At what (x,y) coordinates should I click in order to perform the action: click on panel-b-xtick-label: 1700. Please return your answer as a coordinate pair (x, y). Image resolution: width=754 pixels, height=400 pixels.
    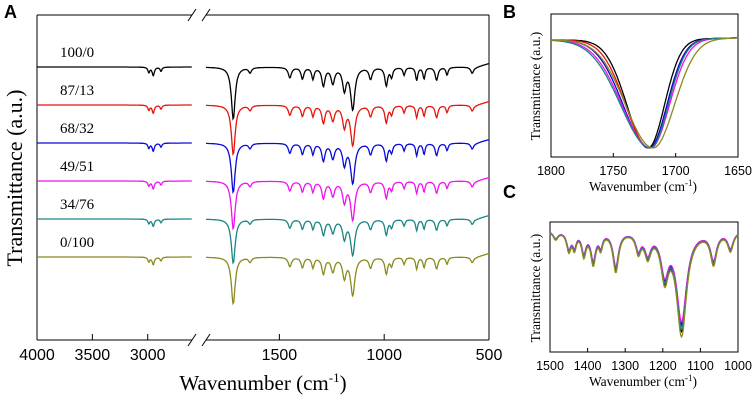
    Looking at the image, I should click on (676, 171).